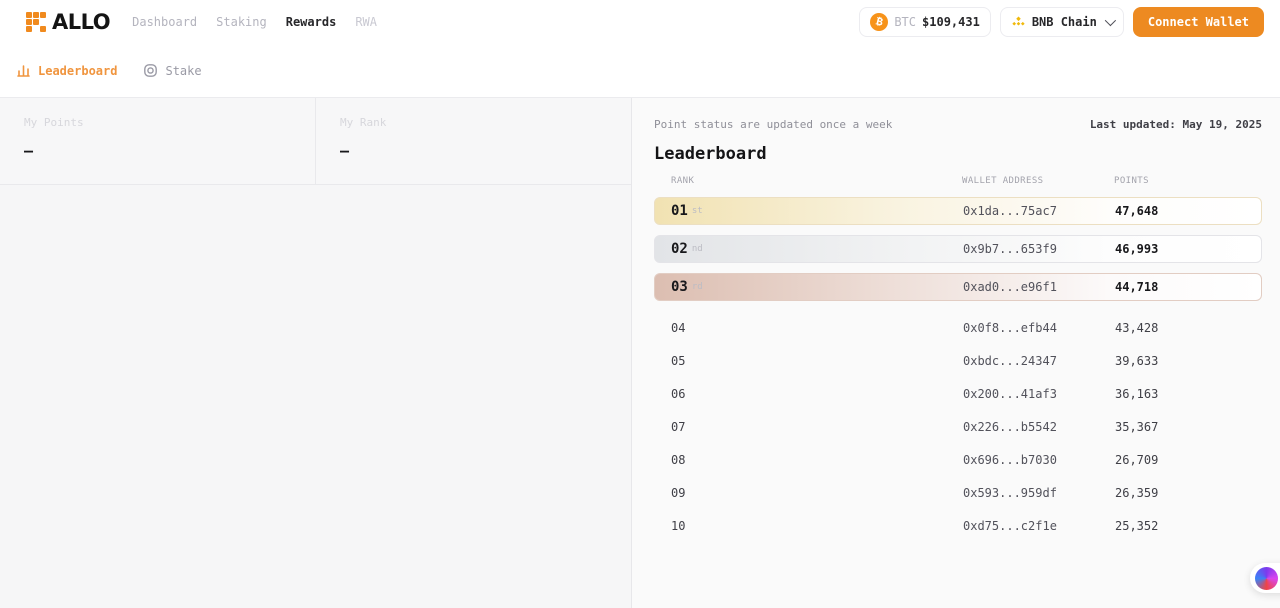  I want to click on assistant-widget-button, so click(1265, 578).